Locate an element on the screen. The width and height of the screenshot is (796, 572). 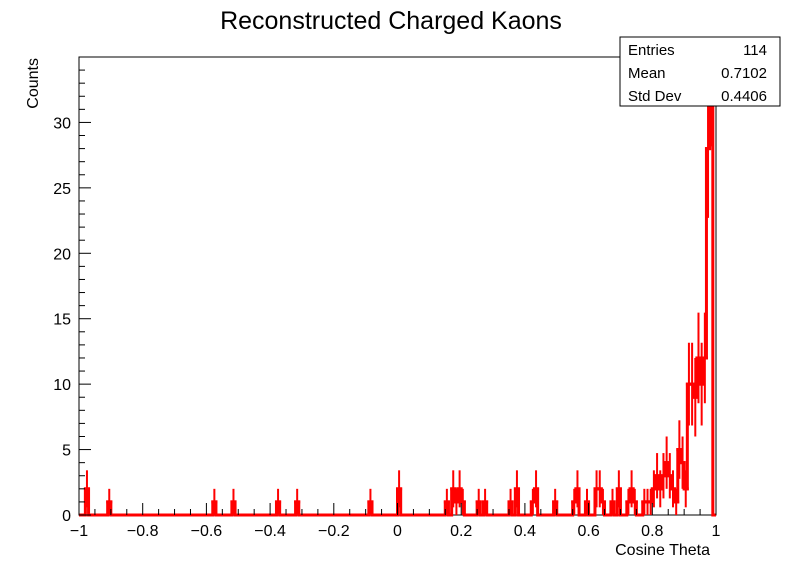
x-tick-label: 0.6 is located at coordinates (588, 531).